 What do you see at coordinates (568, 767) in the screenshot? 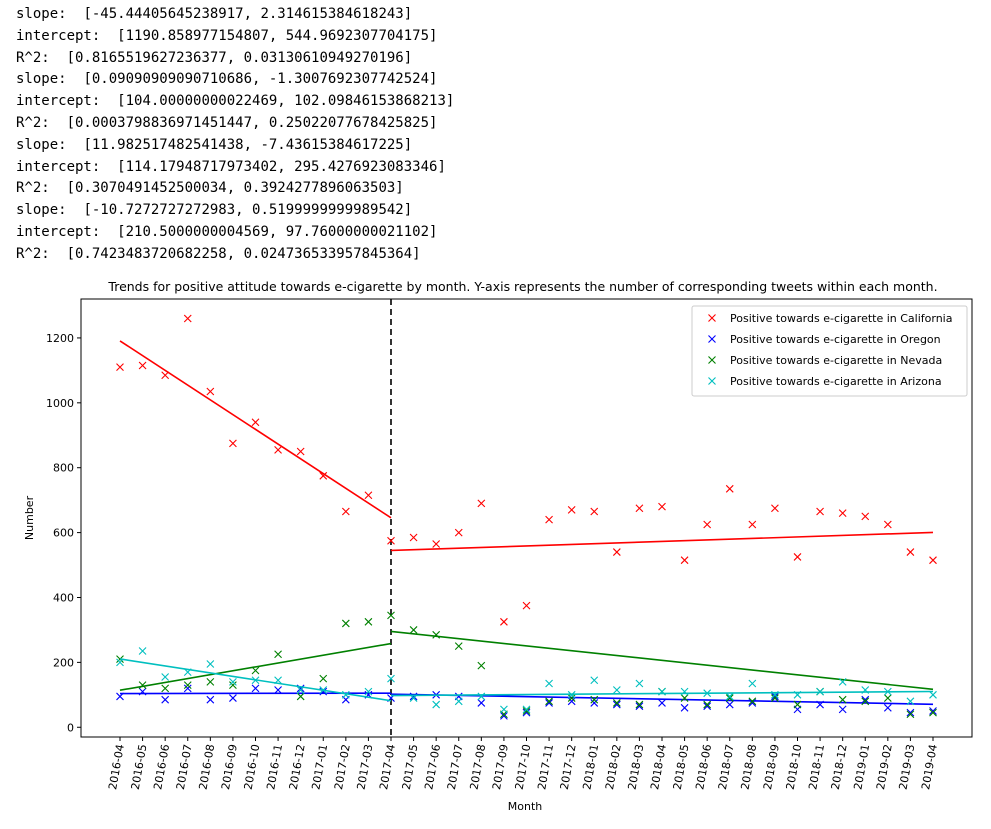
I see `x-tick-label: 2017-12` at bounding box center [568, 767].